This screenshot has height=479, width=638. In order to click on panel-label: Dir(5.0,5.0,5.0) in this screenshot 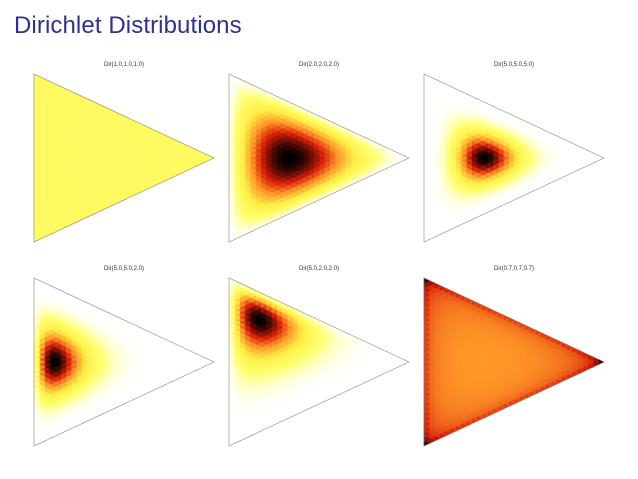, I will do `click(514, 65)`.